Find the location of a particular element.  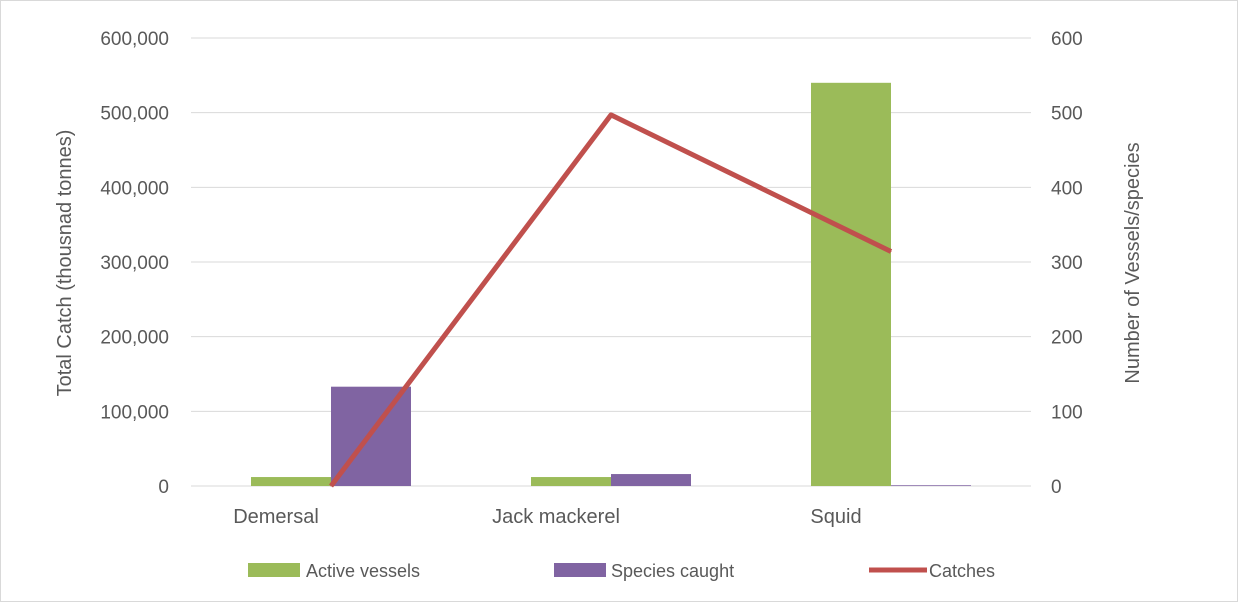

y-tick-label: 100,000 is located at coordinates (134, 412).